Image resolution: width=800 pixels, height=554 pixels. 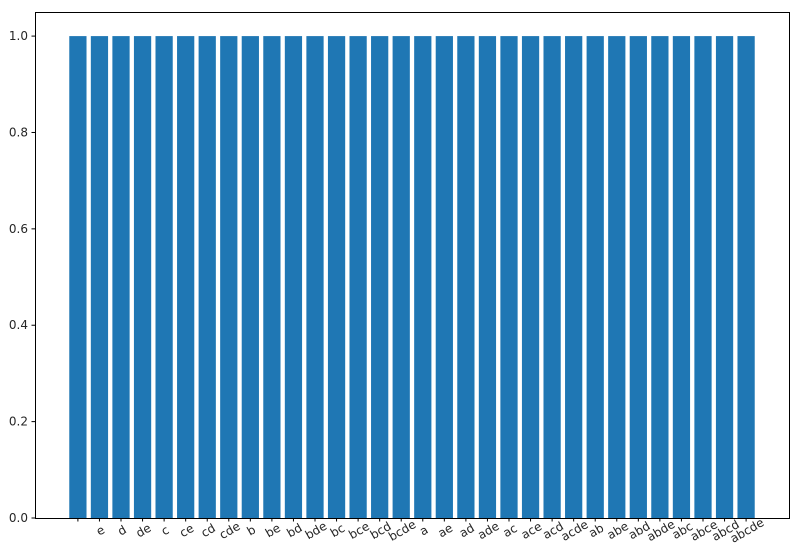 I want to click on x-tick-label: bc, so click(x=337, y=530).